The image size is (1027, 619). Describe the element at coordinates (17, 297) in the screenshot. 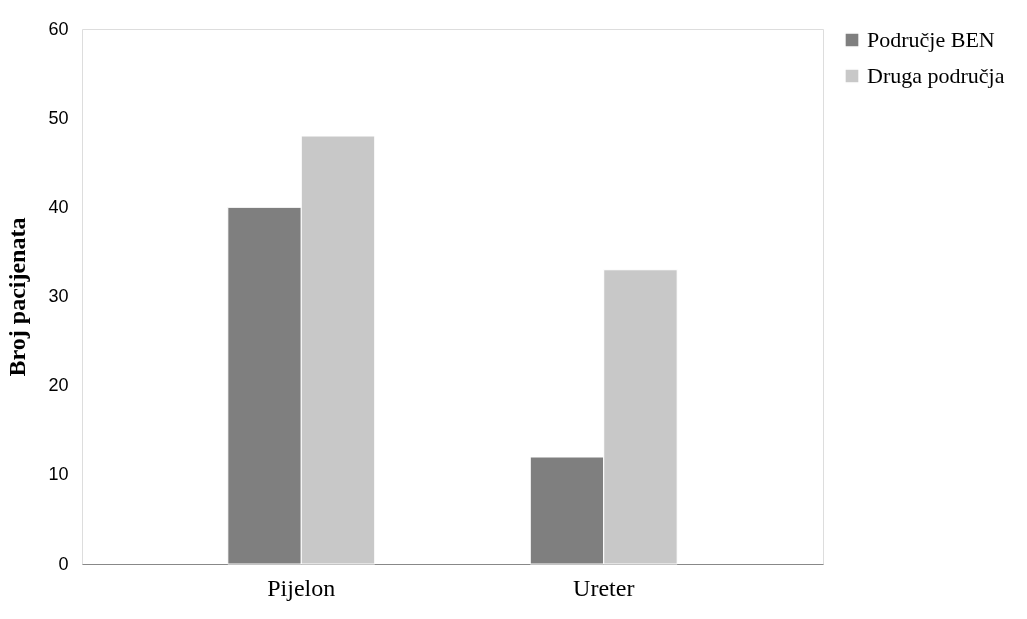

I see `y-axis-title: Broj pacijenata` at that location.